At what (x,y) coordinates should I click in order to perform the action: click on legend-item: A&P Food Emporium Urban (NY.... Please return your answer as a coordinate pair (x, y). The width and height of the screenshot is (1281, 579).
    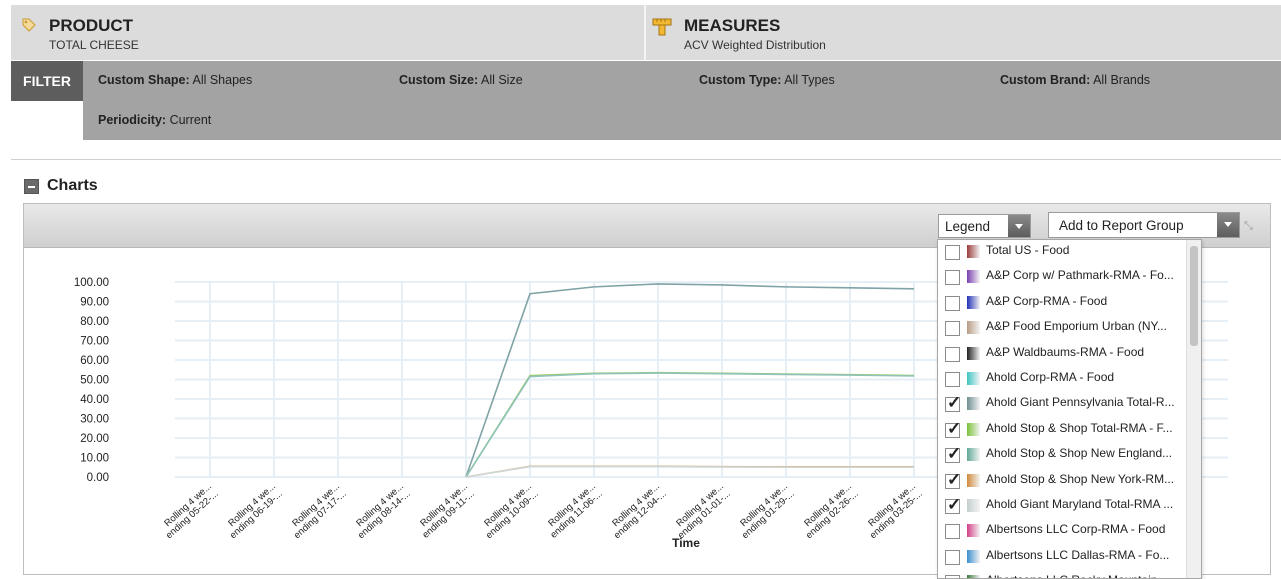
    Looking at the image, I should click on (1062, 328).